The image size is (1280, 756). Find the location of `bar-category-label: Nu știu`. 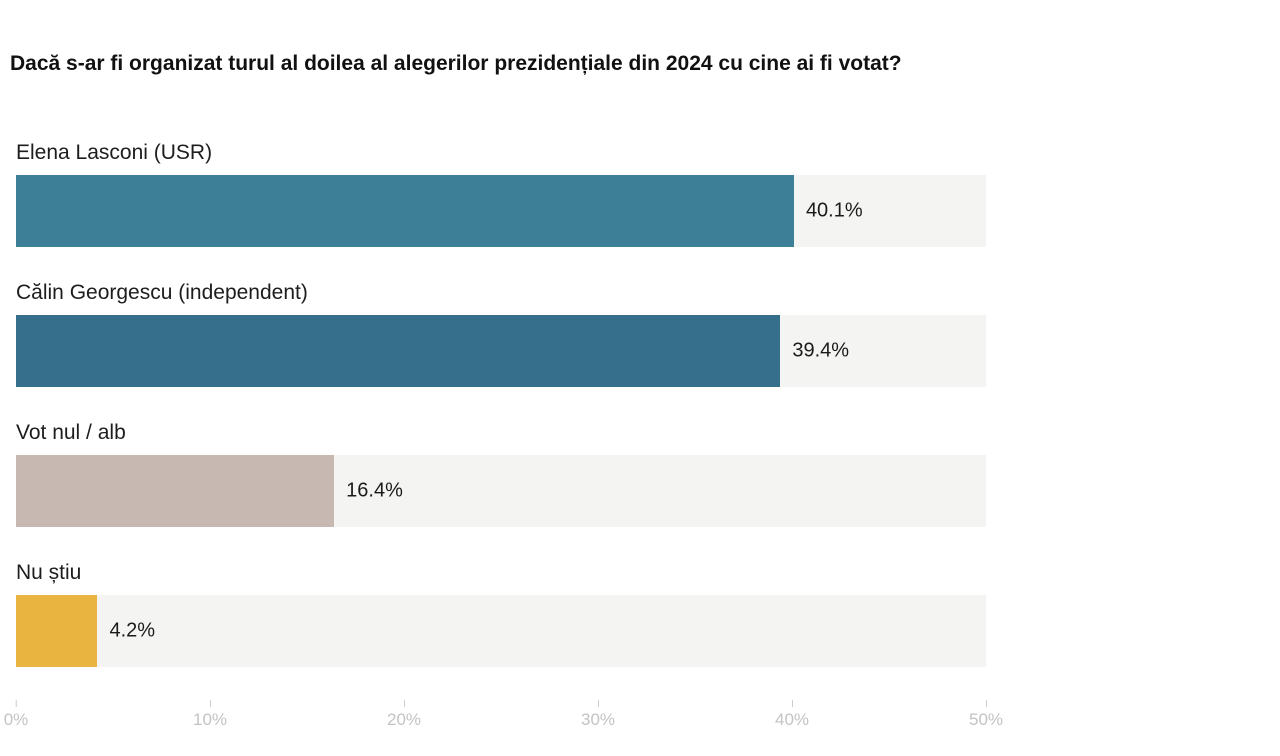

bar-category-label: Nu știu is located at coordinates (49, 572).